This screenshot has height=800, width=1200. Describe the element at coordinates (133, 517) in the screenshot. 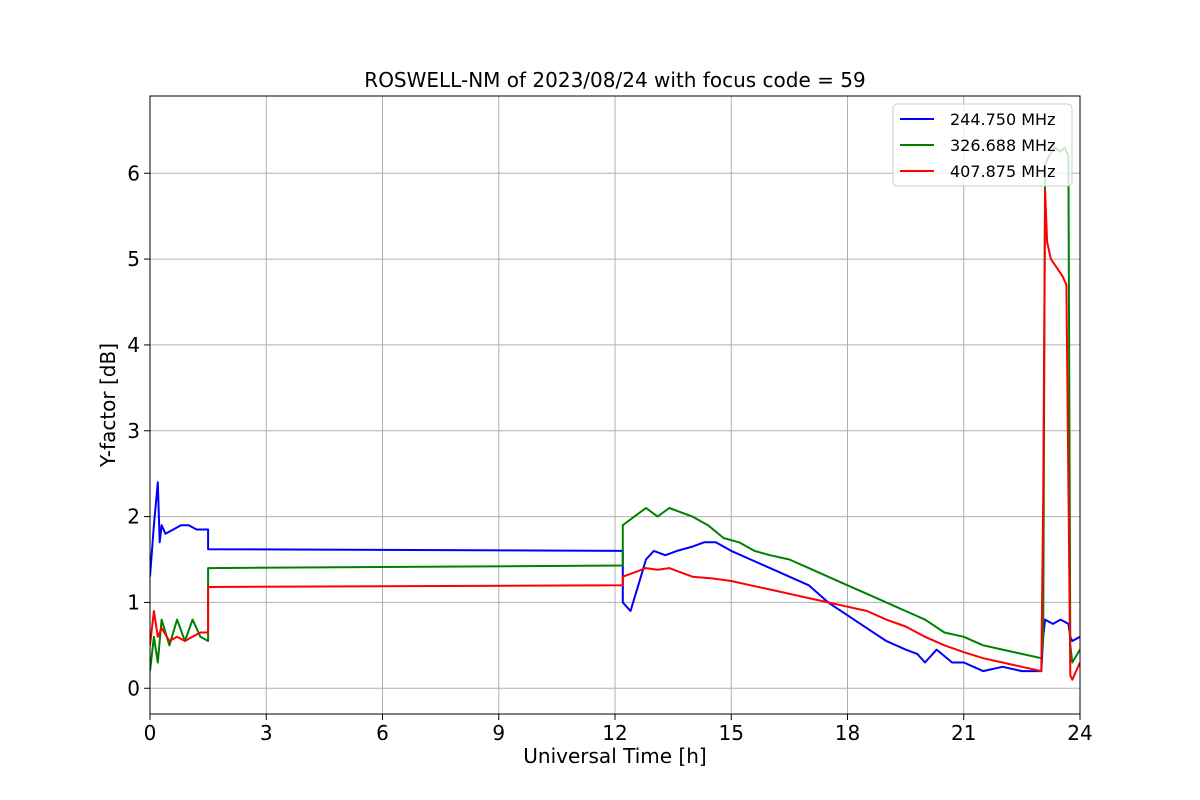

I see `y-tick-label: 2` at that location.